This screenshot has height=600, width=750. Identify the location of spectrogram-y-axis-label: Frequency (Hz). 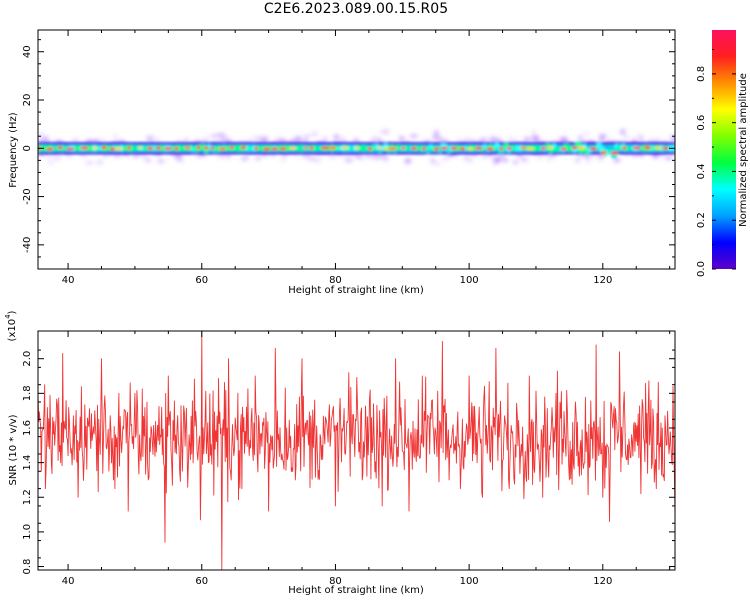
(13, 150).